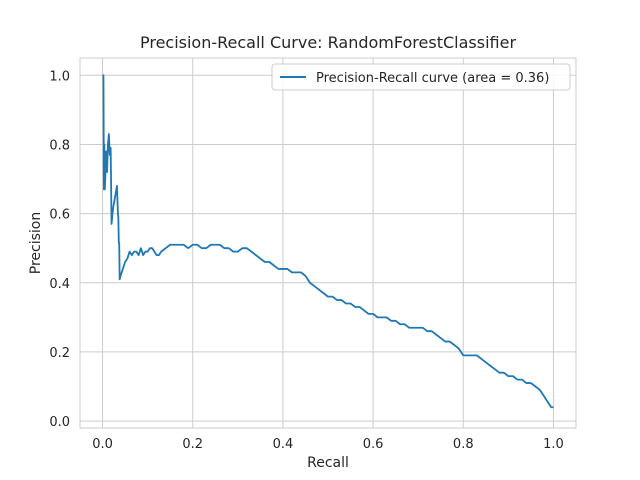  I want to click on x-tick-label: 0.2, so click(192, 444).